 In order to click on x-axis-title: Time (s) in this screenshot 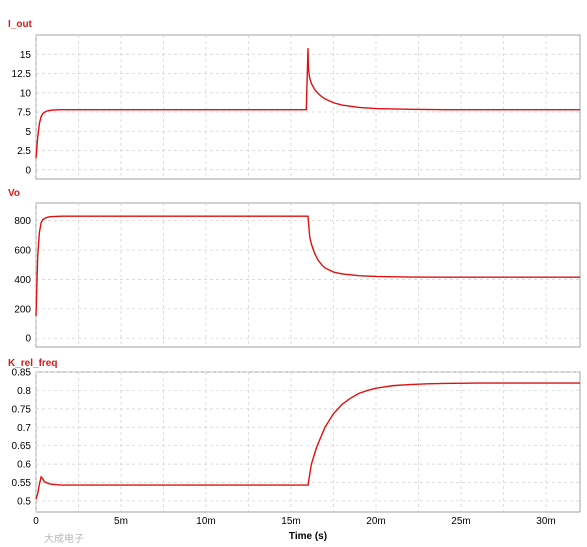, I will do `click(308, 536)`.